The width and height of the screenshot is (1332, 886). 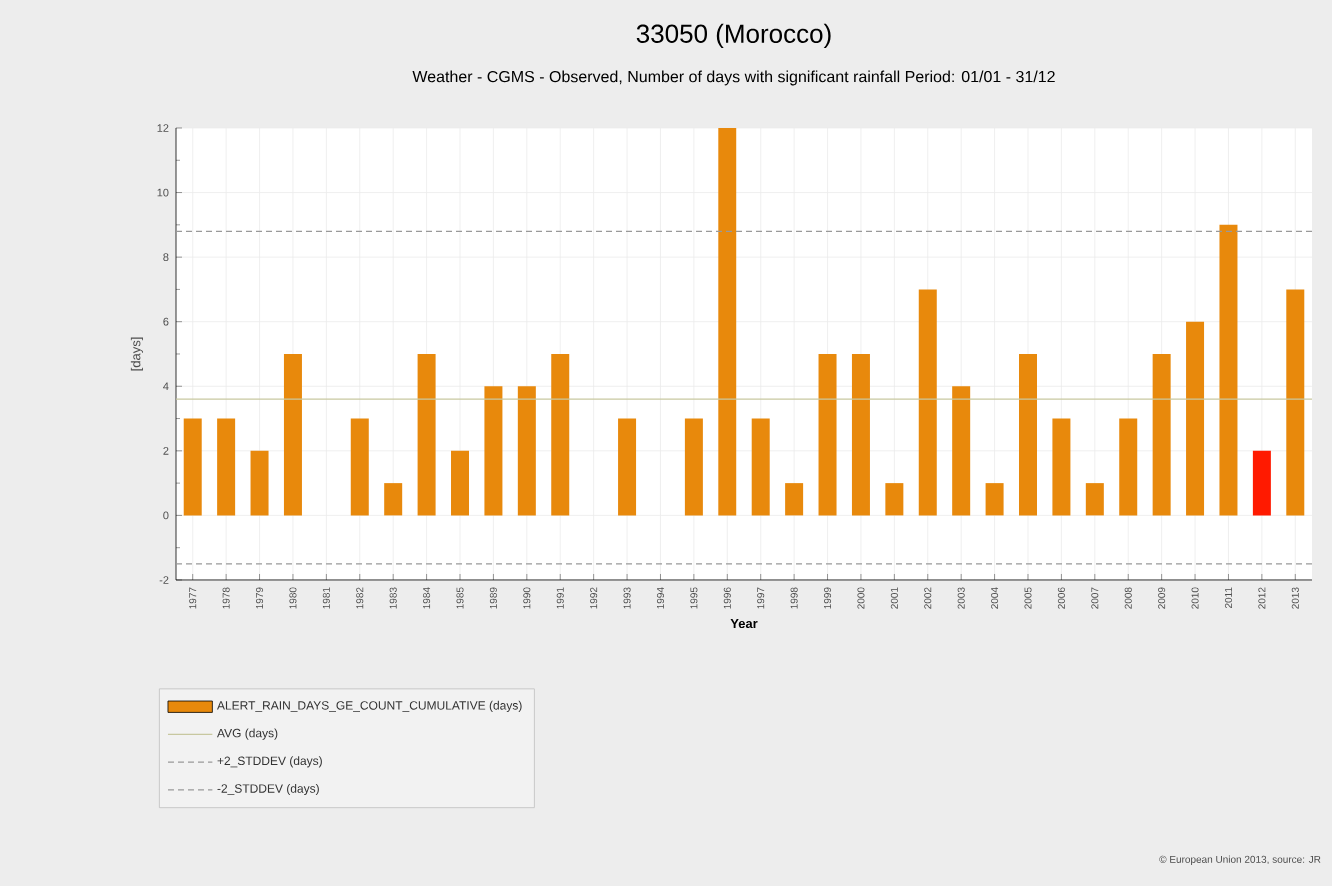 What do you see at coordinates (733, 36) in the screenshot?
I see `chart-title: 33050 (Morocco)` at bounding box center [733, 36].